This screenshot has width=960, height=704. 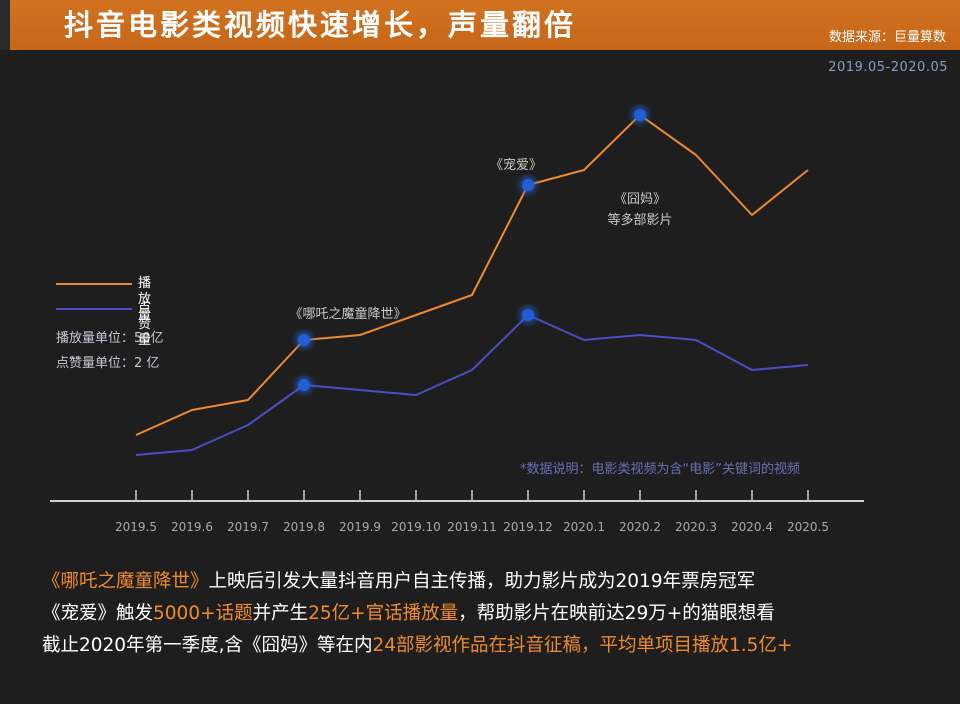 I want to click on x-tick-label: 2019.7, so click(x=248, y=527).